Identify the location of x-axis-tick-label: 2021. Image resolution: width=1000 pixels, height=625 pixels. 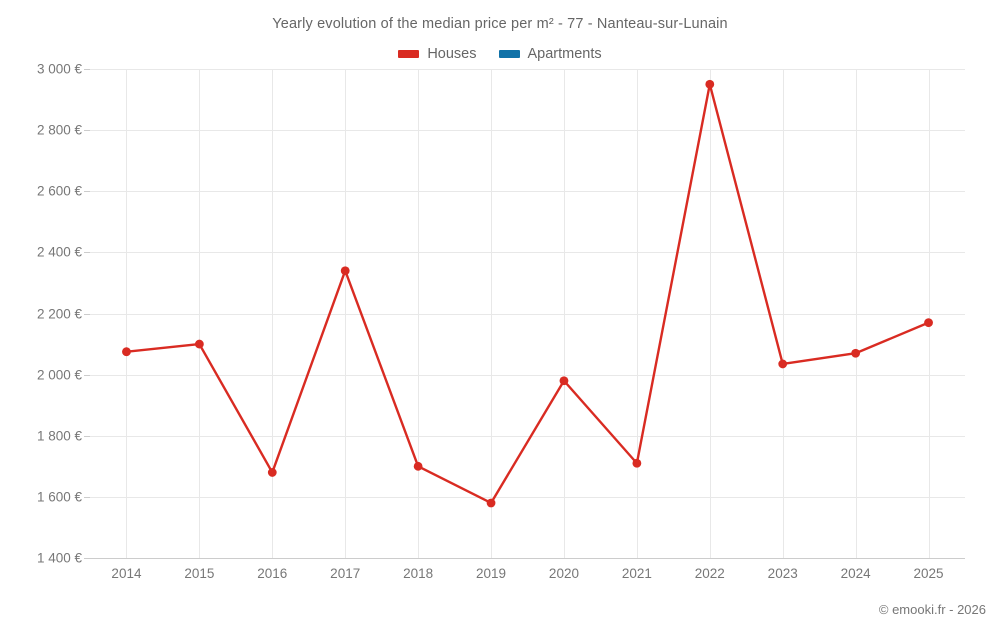
(636, 573).